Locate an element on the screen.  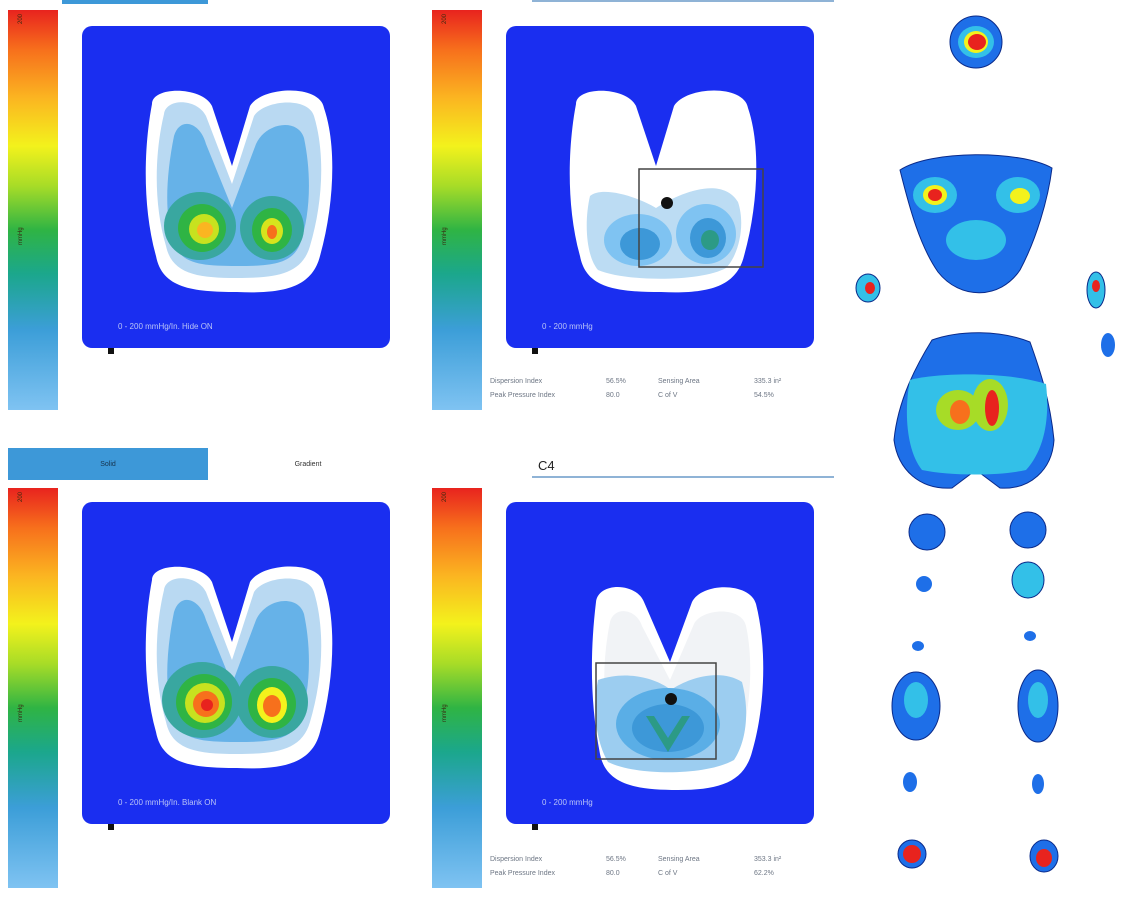
top-left-tab-strip is located at coordinates (135, 2).